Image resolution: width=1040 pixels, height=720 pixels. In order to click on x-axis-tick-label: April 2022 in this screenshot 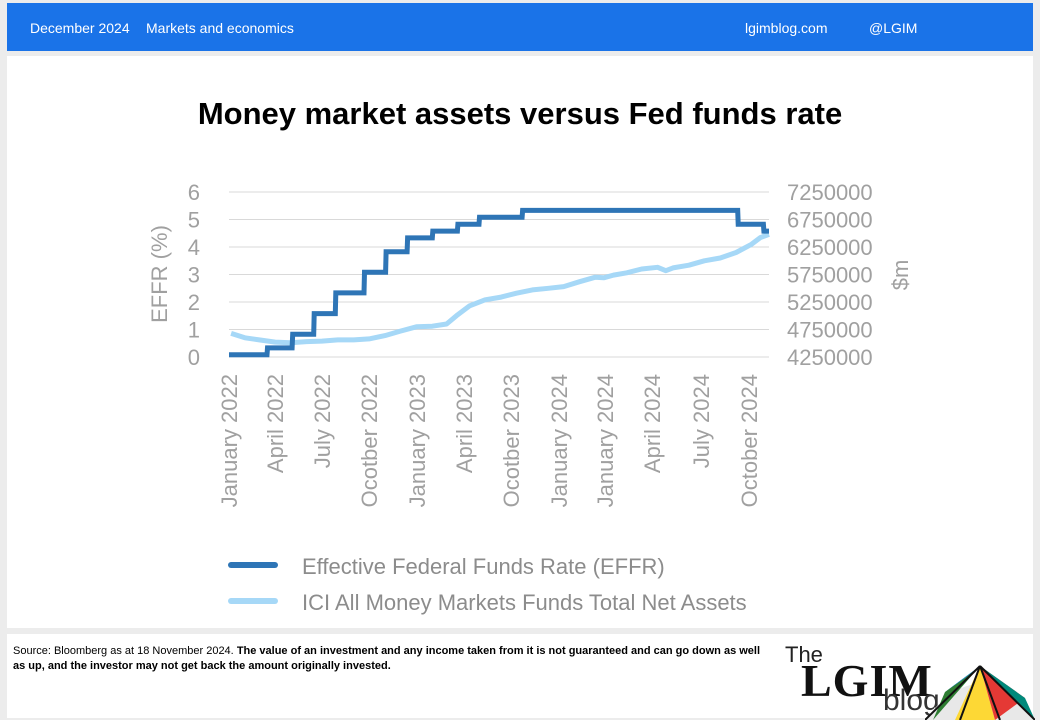, I will do `click(275, 423)`.